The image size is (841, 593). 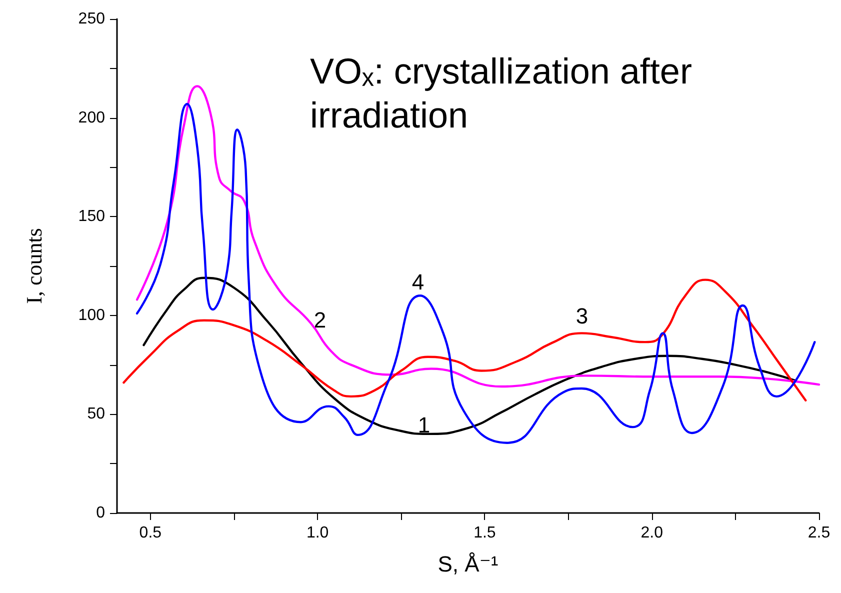 I want to click on series-label: 2, so click(x=320, y=320).